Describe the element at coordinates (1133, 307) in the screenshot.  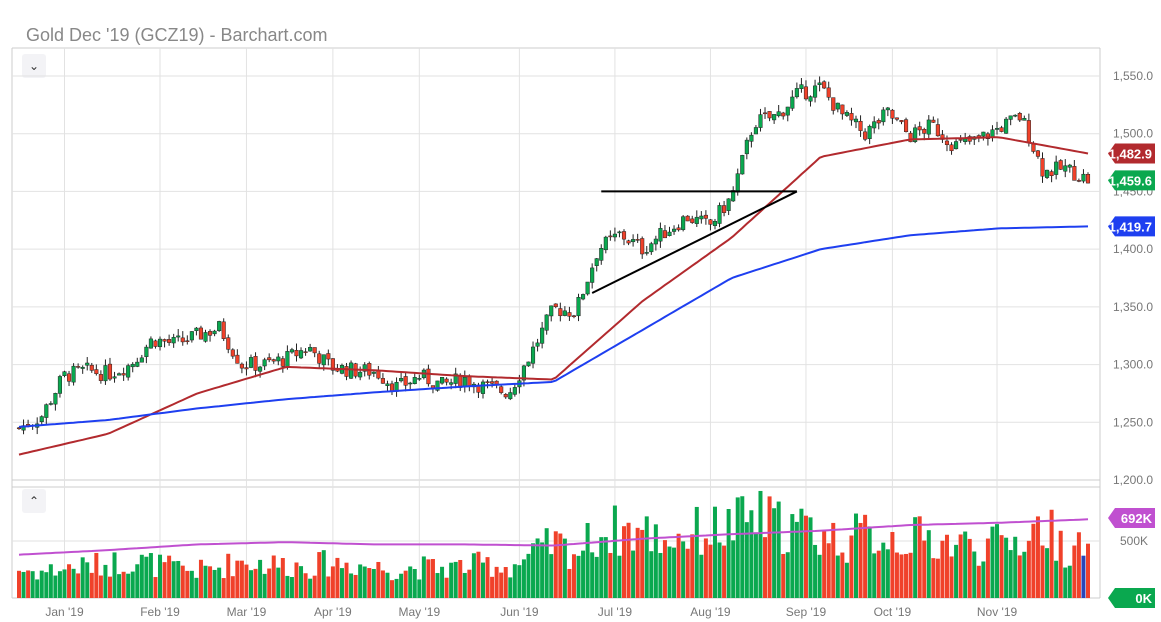
I see `price-tick-label: 1,350.0` at that location.